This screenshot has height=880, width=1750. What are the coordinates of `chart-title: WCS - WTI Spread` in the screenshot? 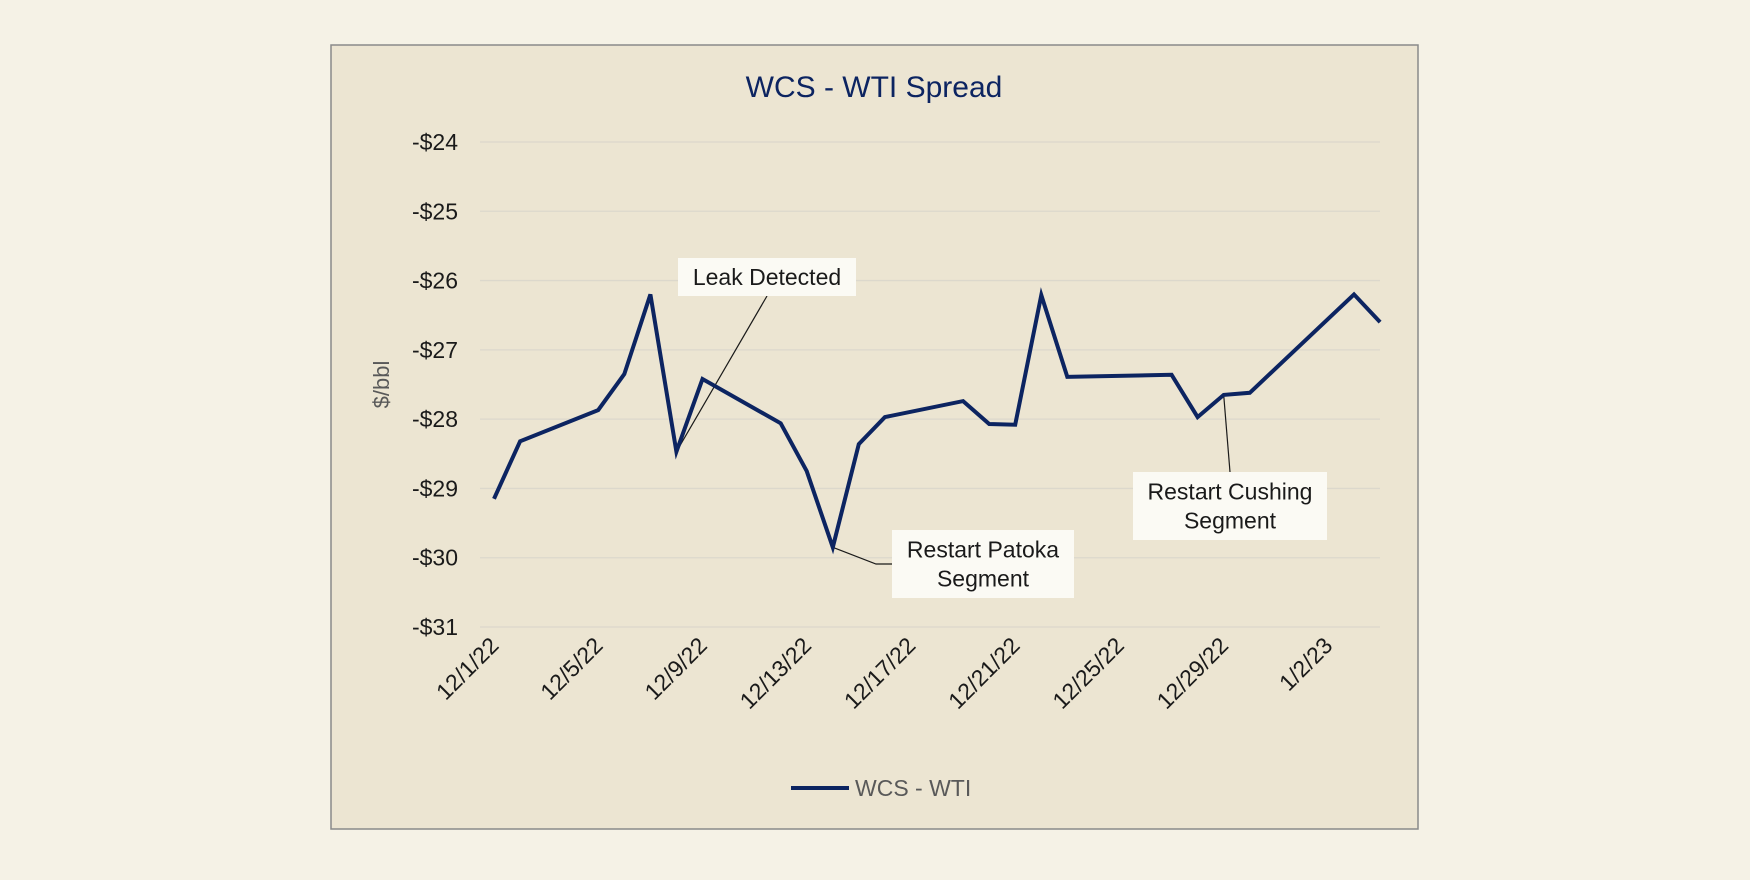 It's located at (874, 87).